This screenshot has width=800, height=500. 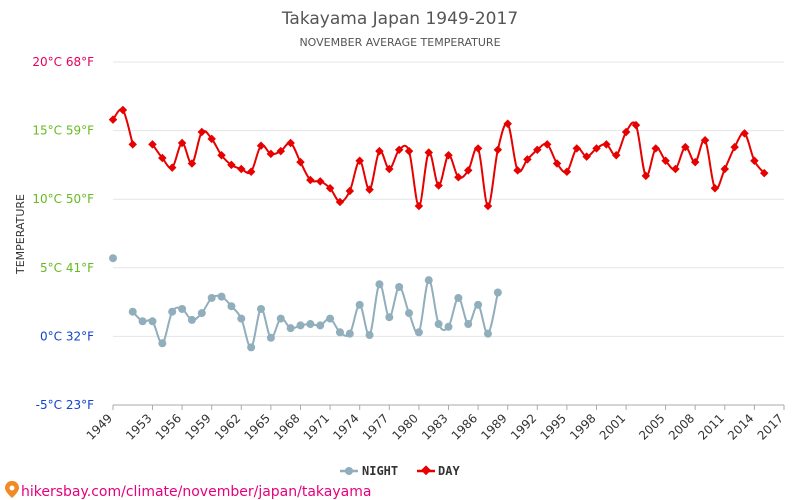 I want to click on x-tick-label: 2008, so click(x=681, y=426).